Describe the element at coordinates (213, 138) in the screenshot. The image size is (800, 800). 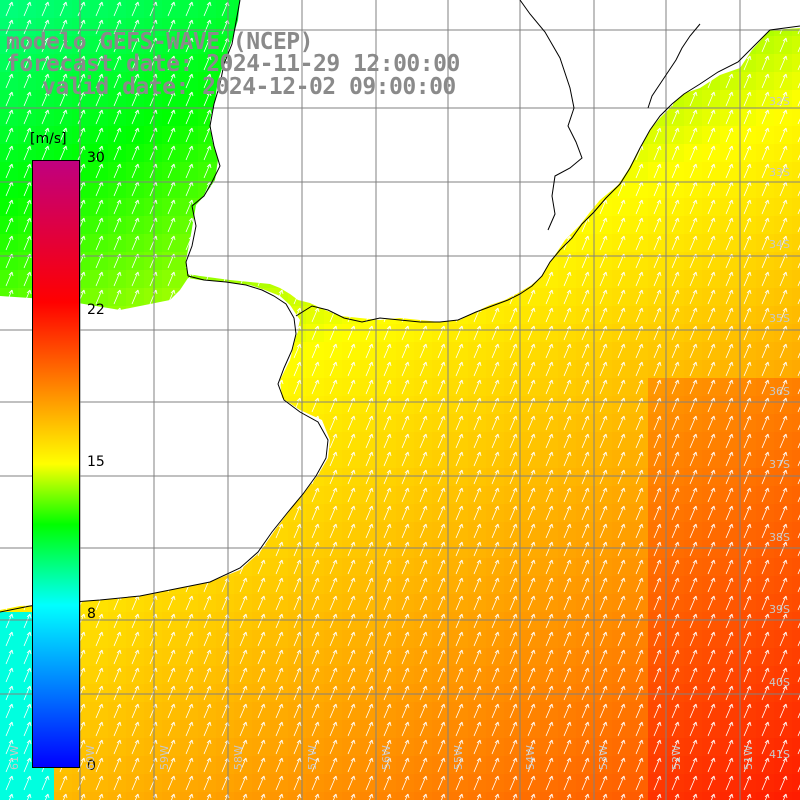
I see `uruguay-river-border` at that location.